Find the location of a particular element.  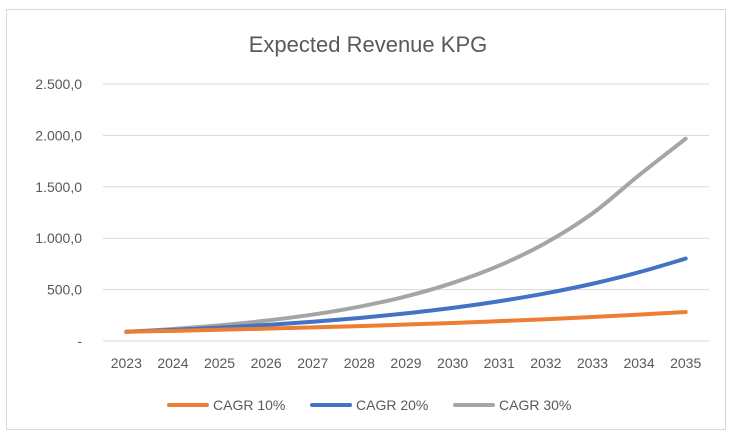

legend-label-cagr-20: CAGR 20% is located at coordinates (392, 405).